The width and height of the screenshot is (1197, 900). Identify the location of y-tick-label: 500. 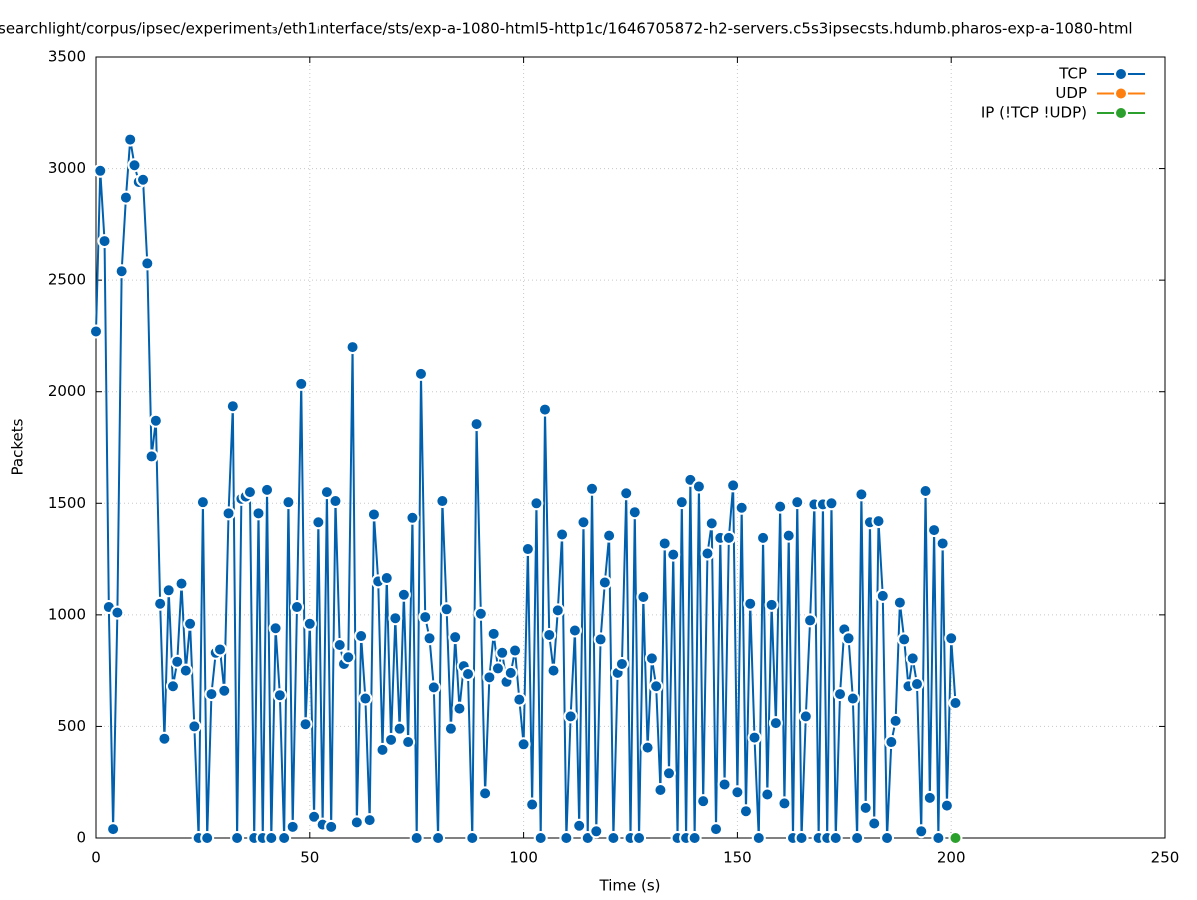
(71, 726).